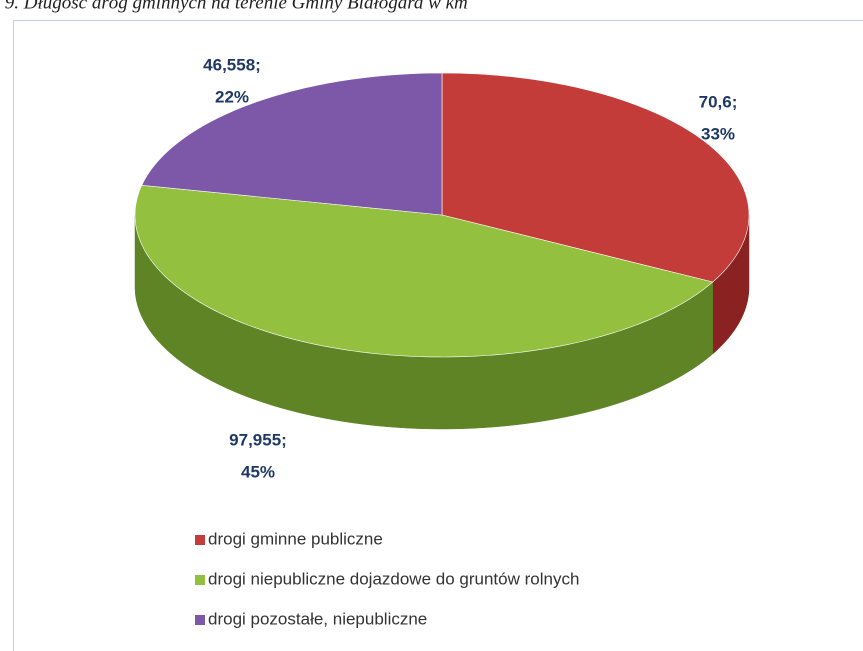  What do you see at coordinates (317, 618) in the screenshot?
I see `legend-label: drogi pozostałe, niepubliczne` at bounding box center [317, 618].